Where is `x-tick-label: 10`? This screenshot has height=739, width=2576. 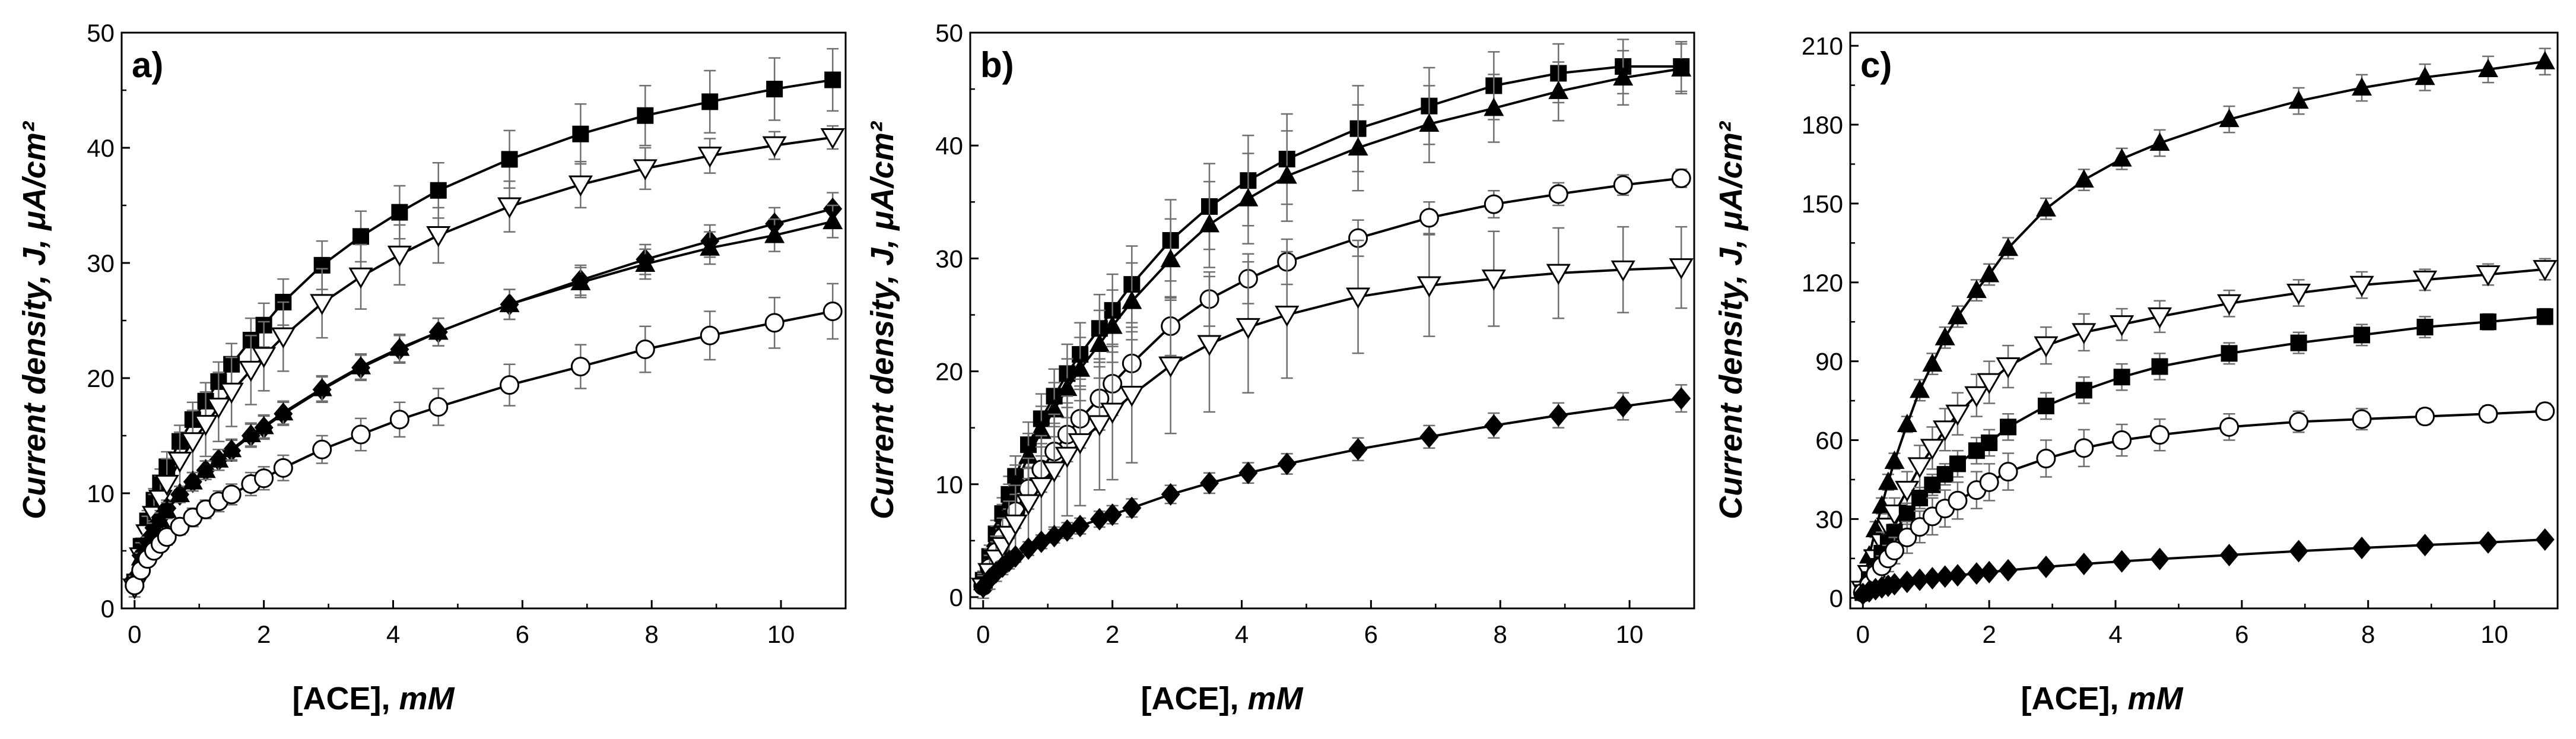
x-tick-label: 10 is located at coordinates (1630, 634).